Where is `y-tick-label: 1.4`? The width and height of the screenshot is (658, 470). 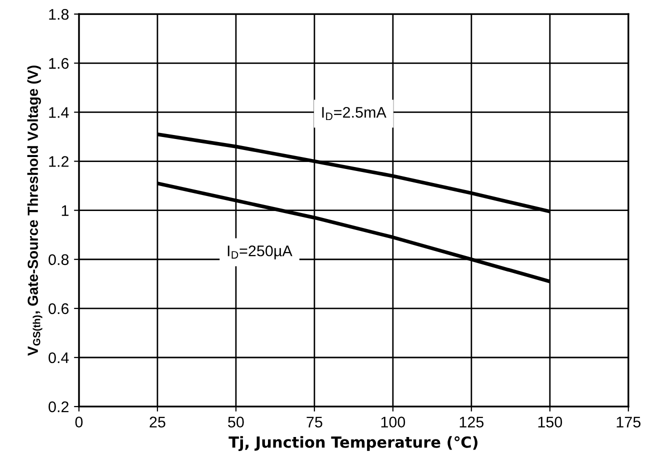
y-tick-label: 1.4 is located at coordinates (59, 112).